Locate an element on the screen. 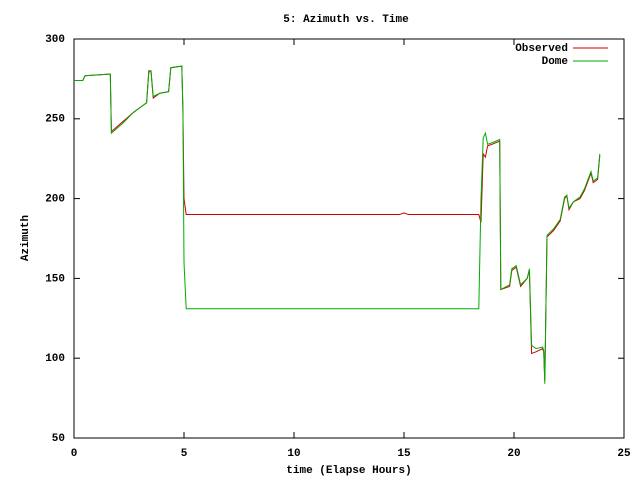 Image resolution: width=640 pixels, height=480 pixels. x-tick-label: 5 is located at coordinates (184, 454).